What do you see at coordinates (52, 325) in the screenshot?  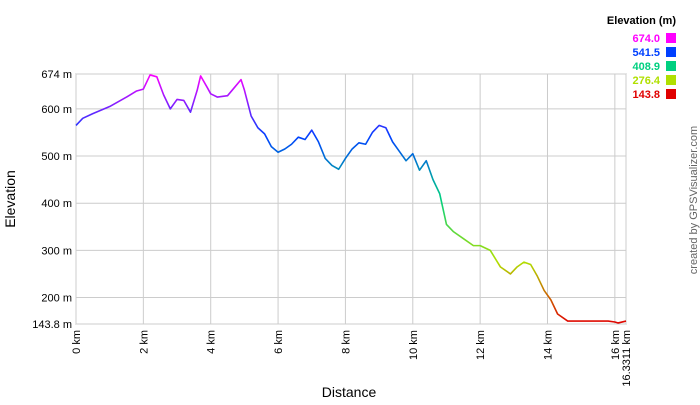 I see `y-tick-label: 143.8 m` at bounding box center [52, 325].